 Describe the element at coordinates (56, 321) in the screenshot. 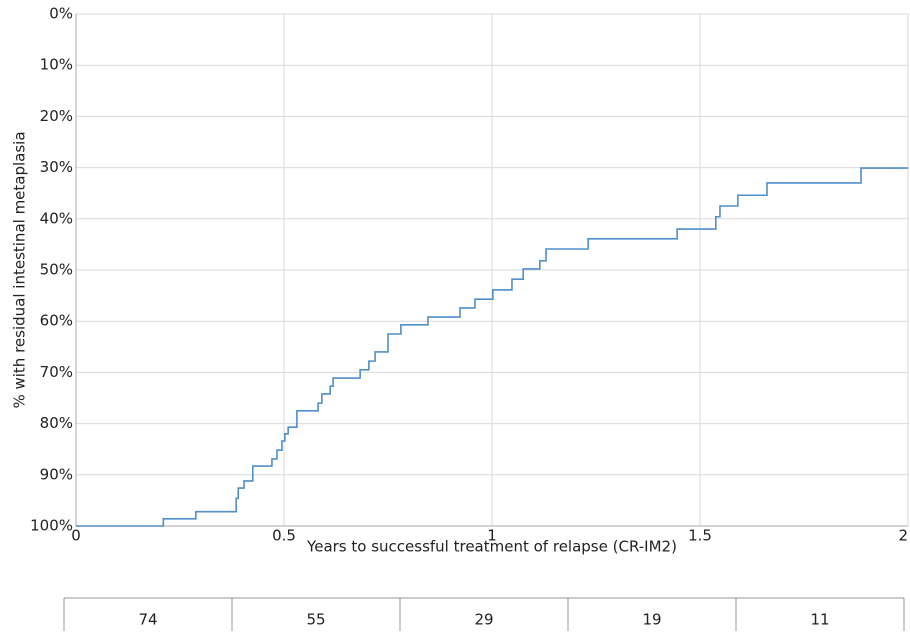

I see `y-tick-label: 60%` at that location.